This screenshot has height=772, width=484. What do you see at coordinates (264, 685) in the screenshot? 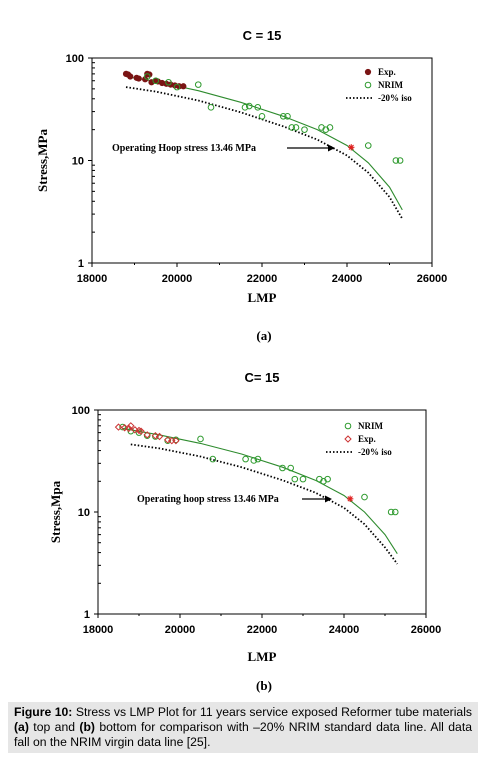
I see `panel-label: (b)` at bounding box center [264, 685].